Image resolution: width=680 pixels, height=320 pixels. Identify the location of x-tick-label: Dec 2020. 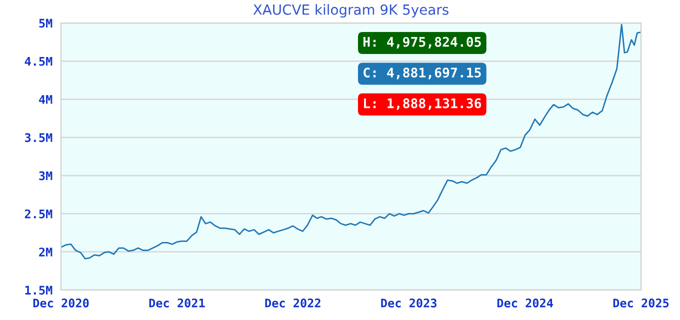
(61, 303).